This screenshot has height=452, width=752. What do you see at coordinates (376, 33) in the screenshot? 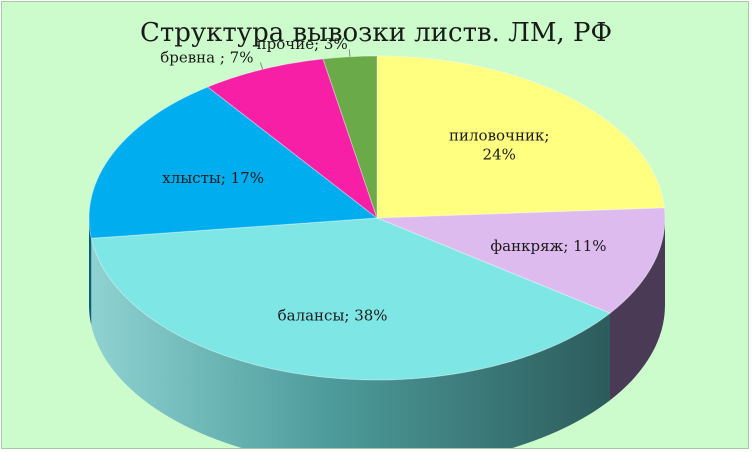
I see `chart-title: Структура вывозки листв. ЛМ, РФ` at bounding box center [376, 33].